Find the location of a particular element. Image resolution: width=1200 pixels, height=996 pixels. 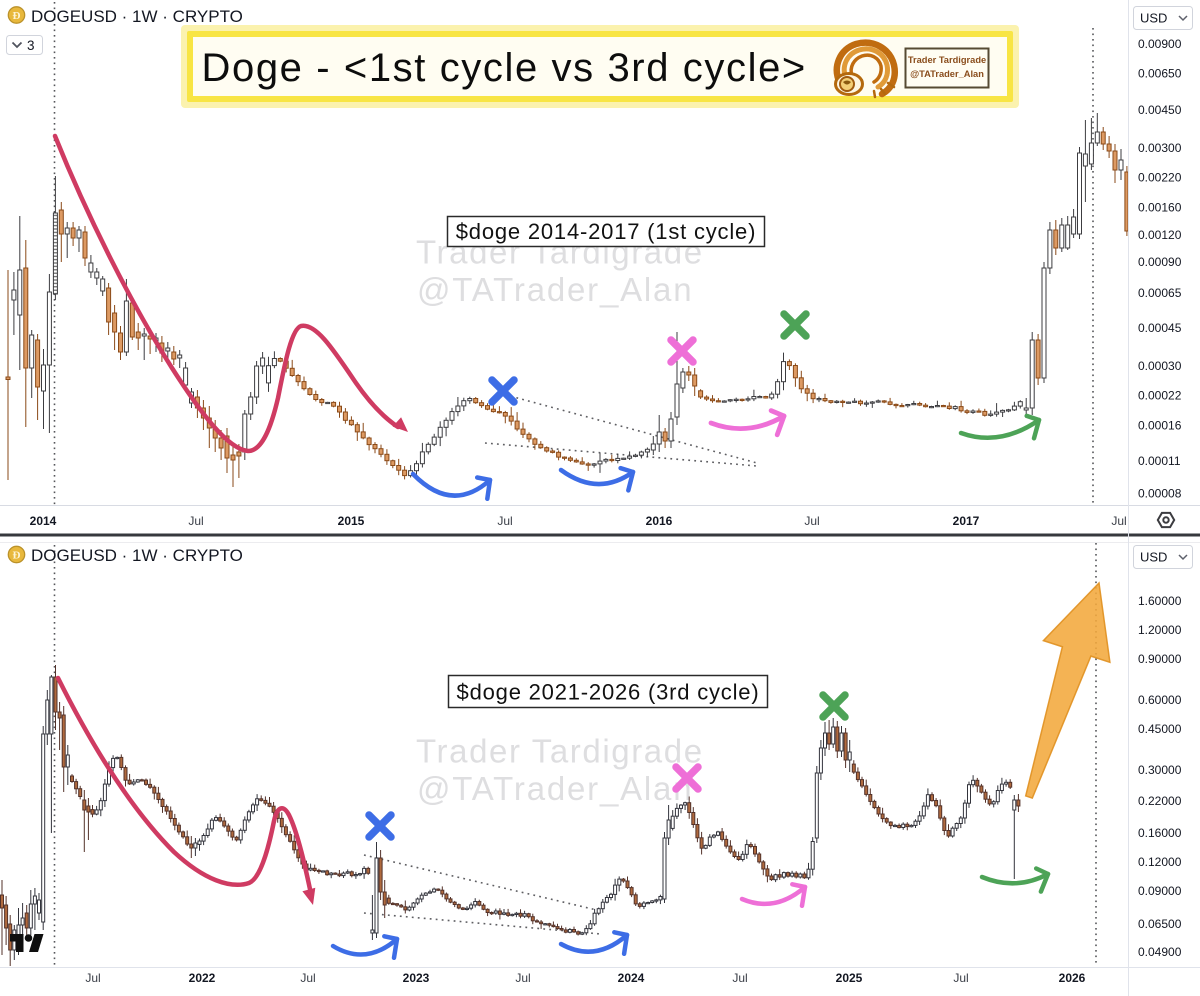

svg-text: 0.90000 is located at coordinates (1160, 659).